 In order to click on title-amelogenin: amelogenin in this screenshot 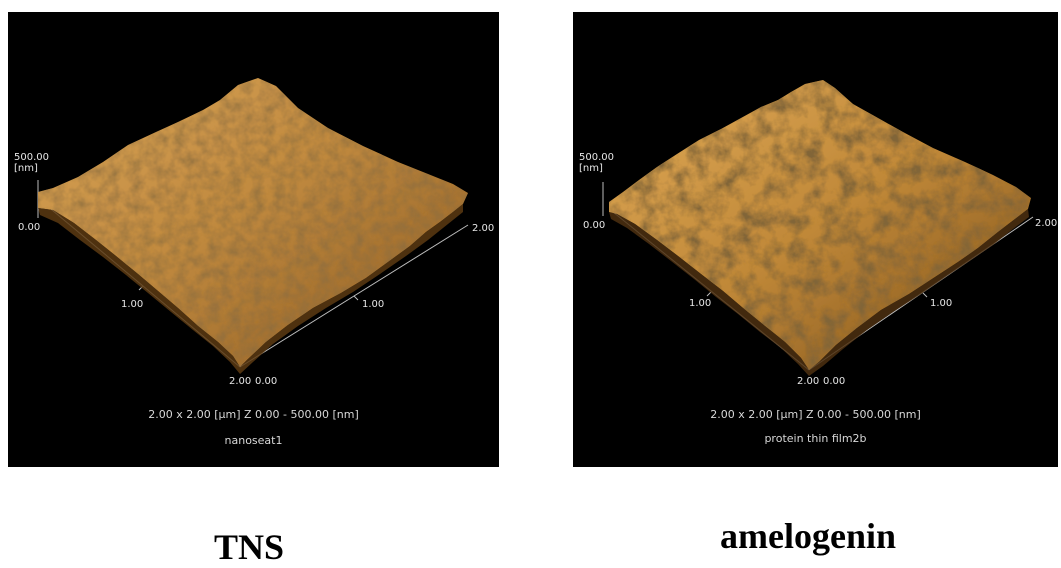, I will do `click(808, 536)`.